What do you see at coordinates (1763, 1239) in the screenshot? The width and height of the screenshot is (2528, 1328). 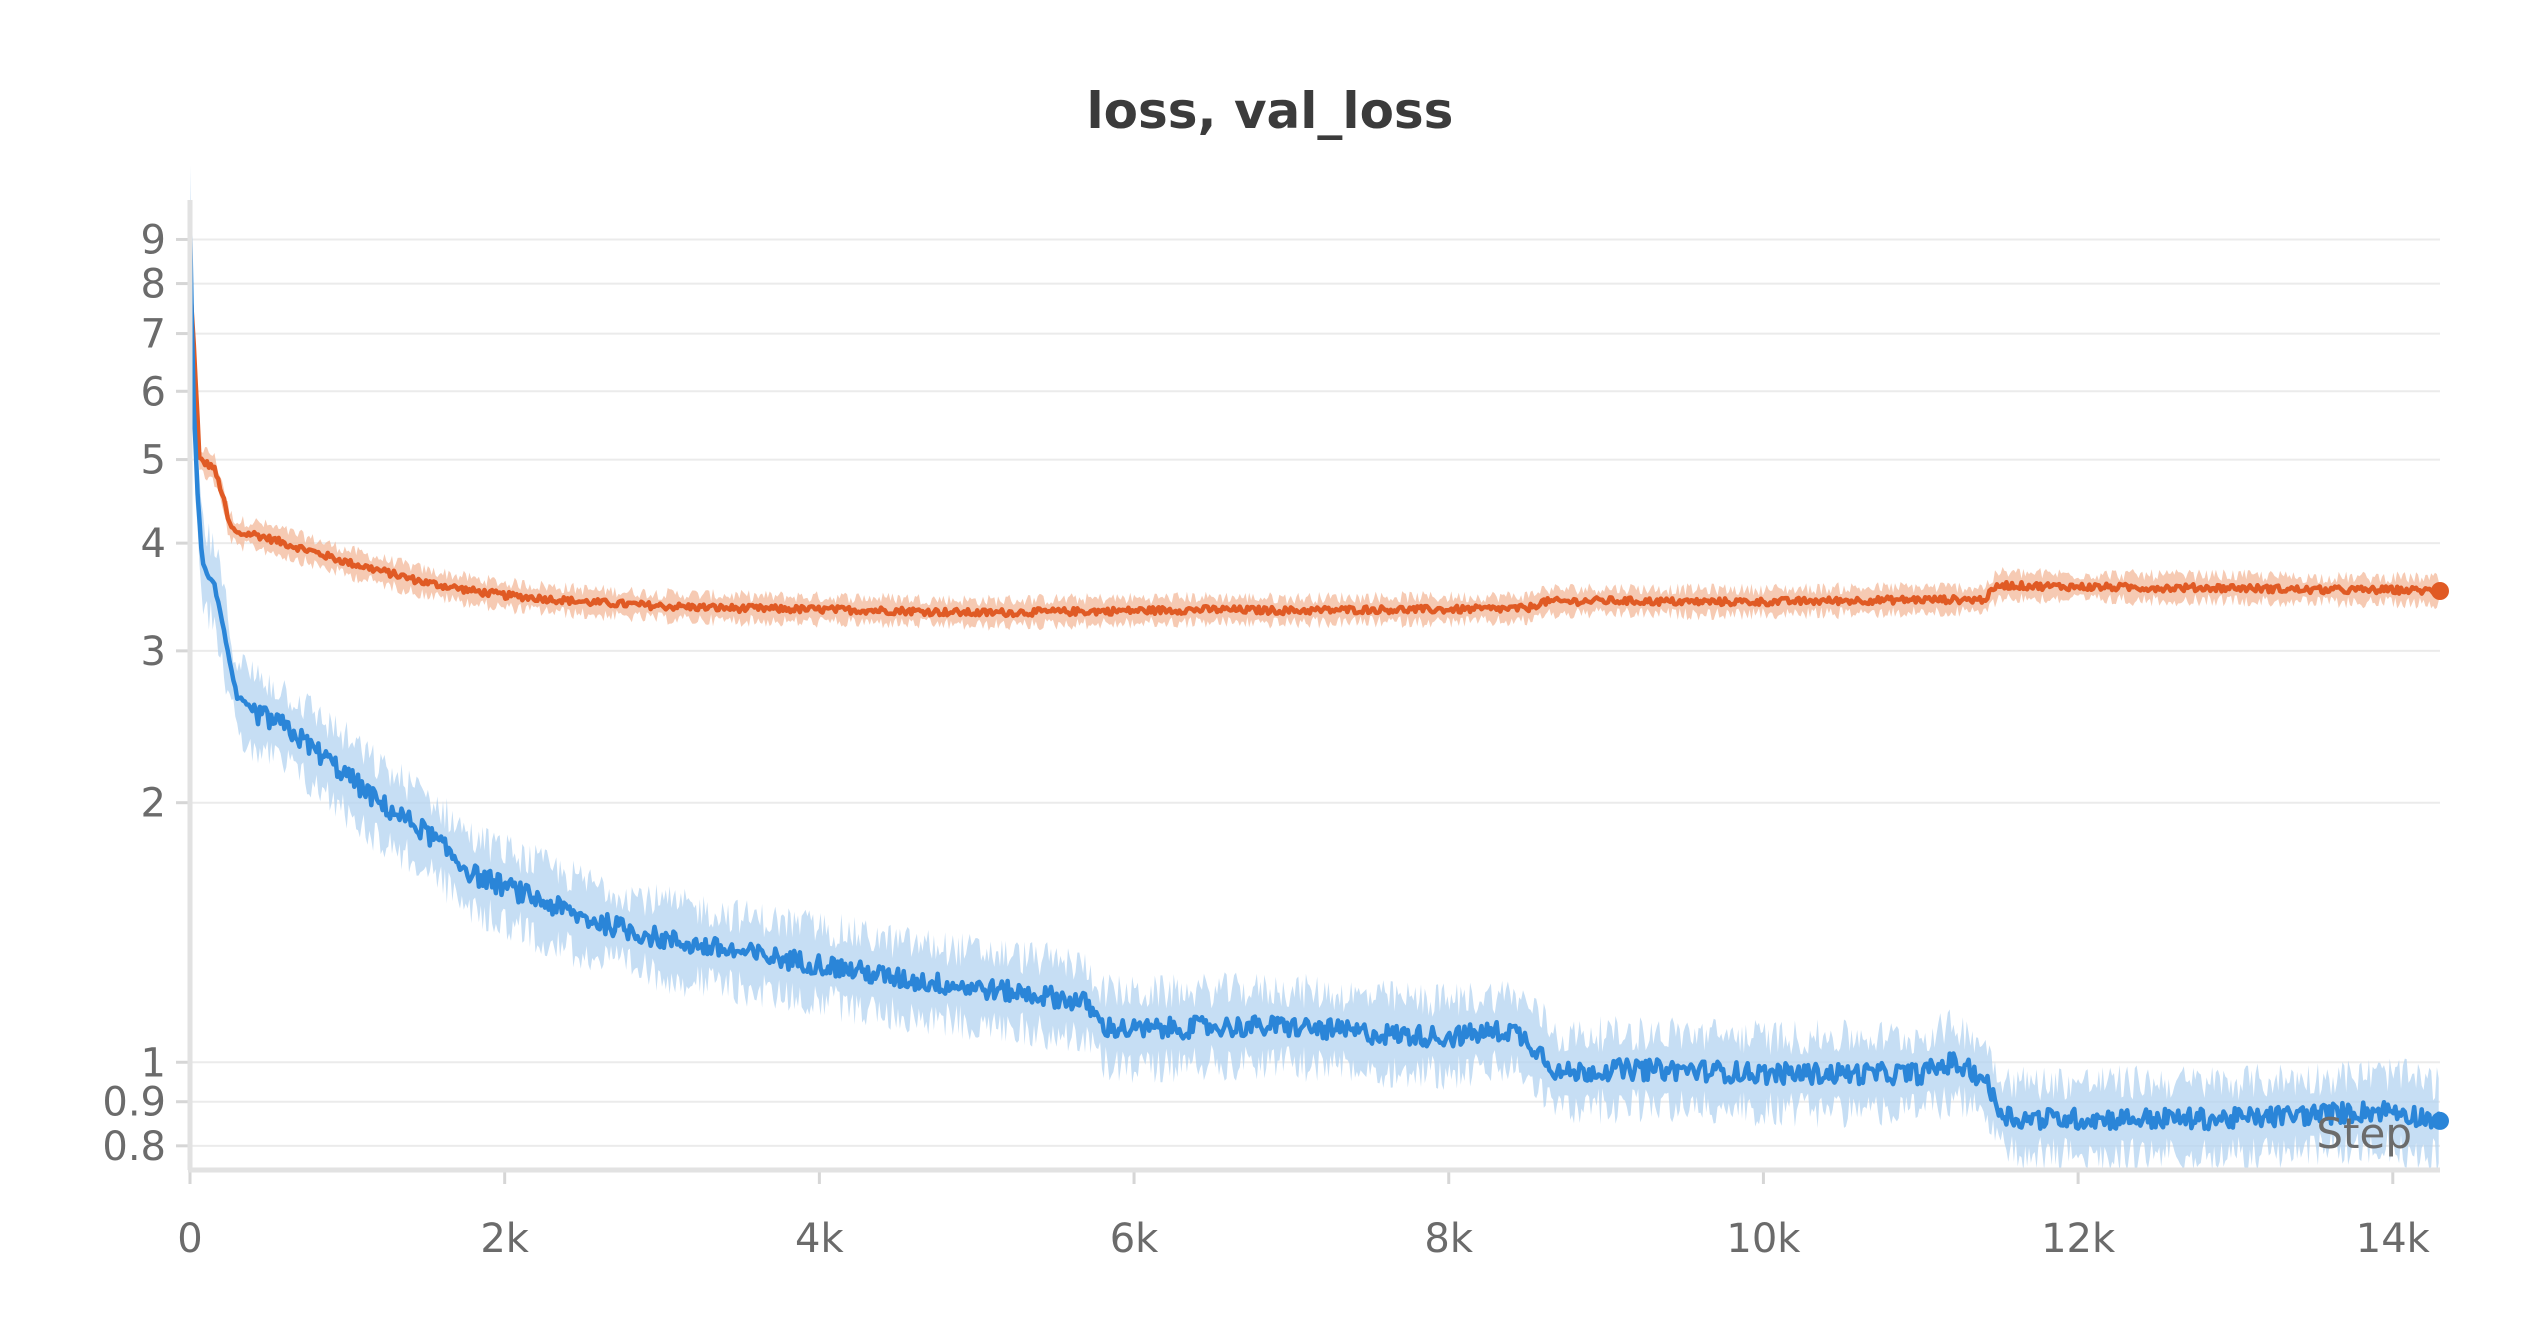 I see `x-tick-label: 10k` at bounding box center [1763, 1239].